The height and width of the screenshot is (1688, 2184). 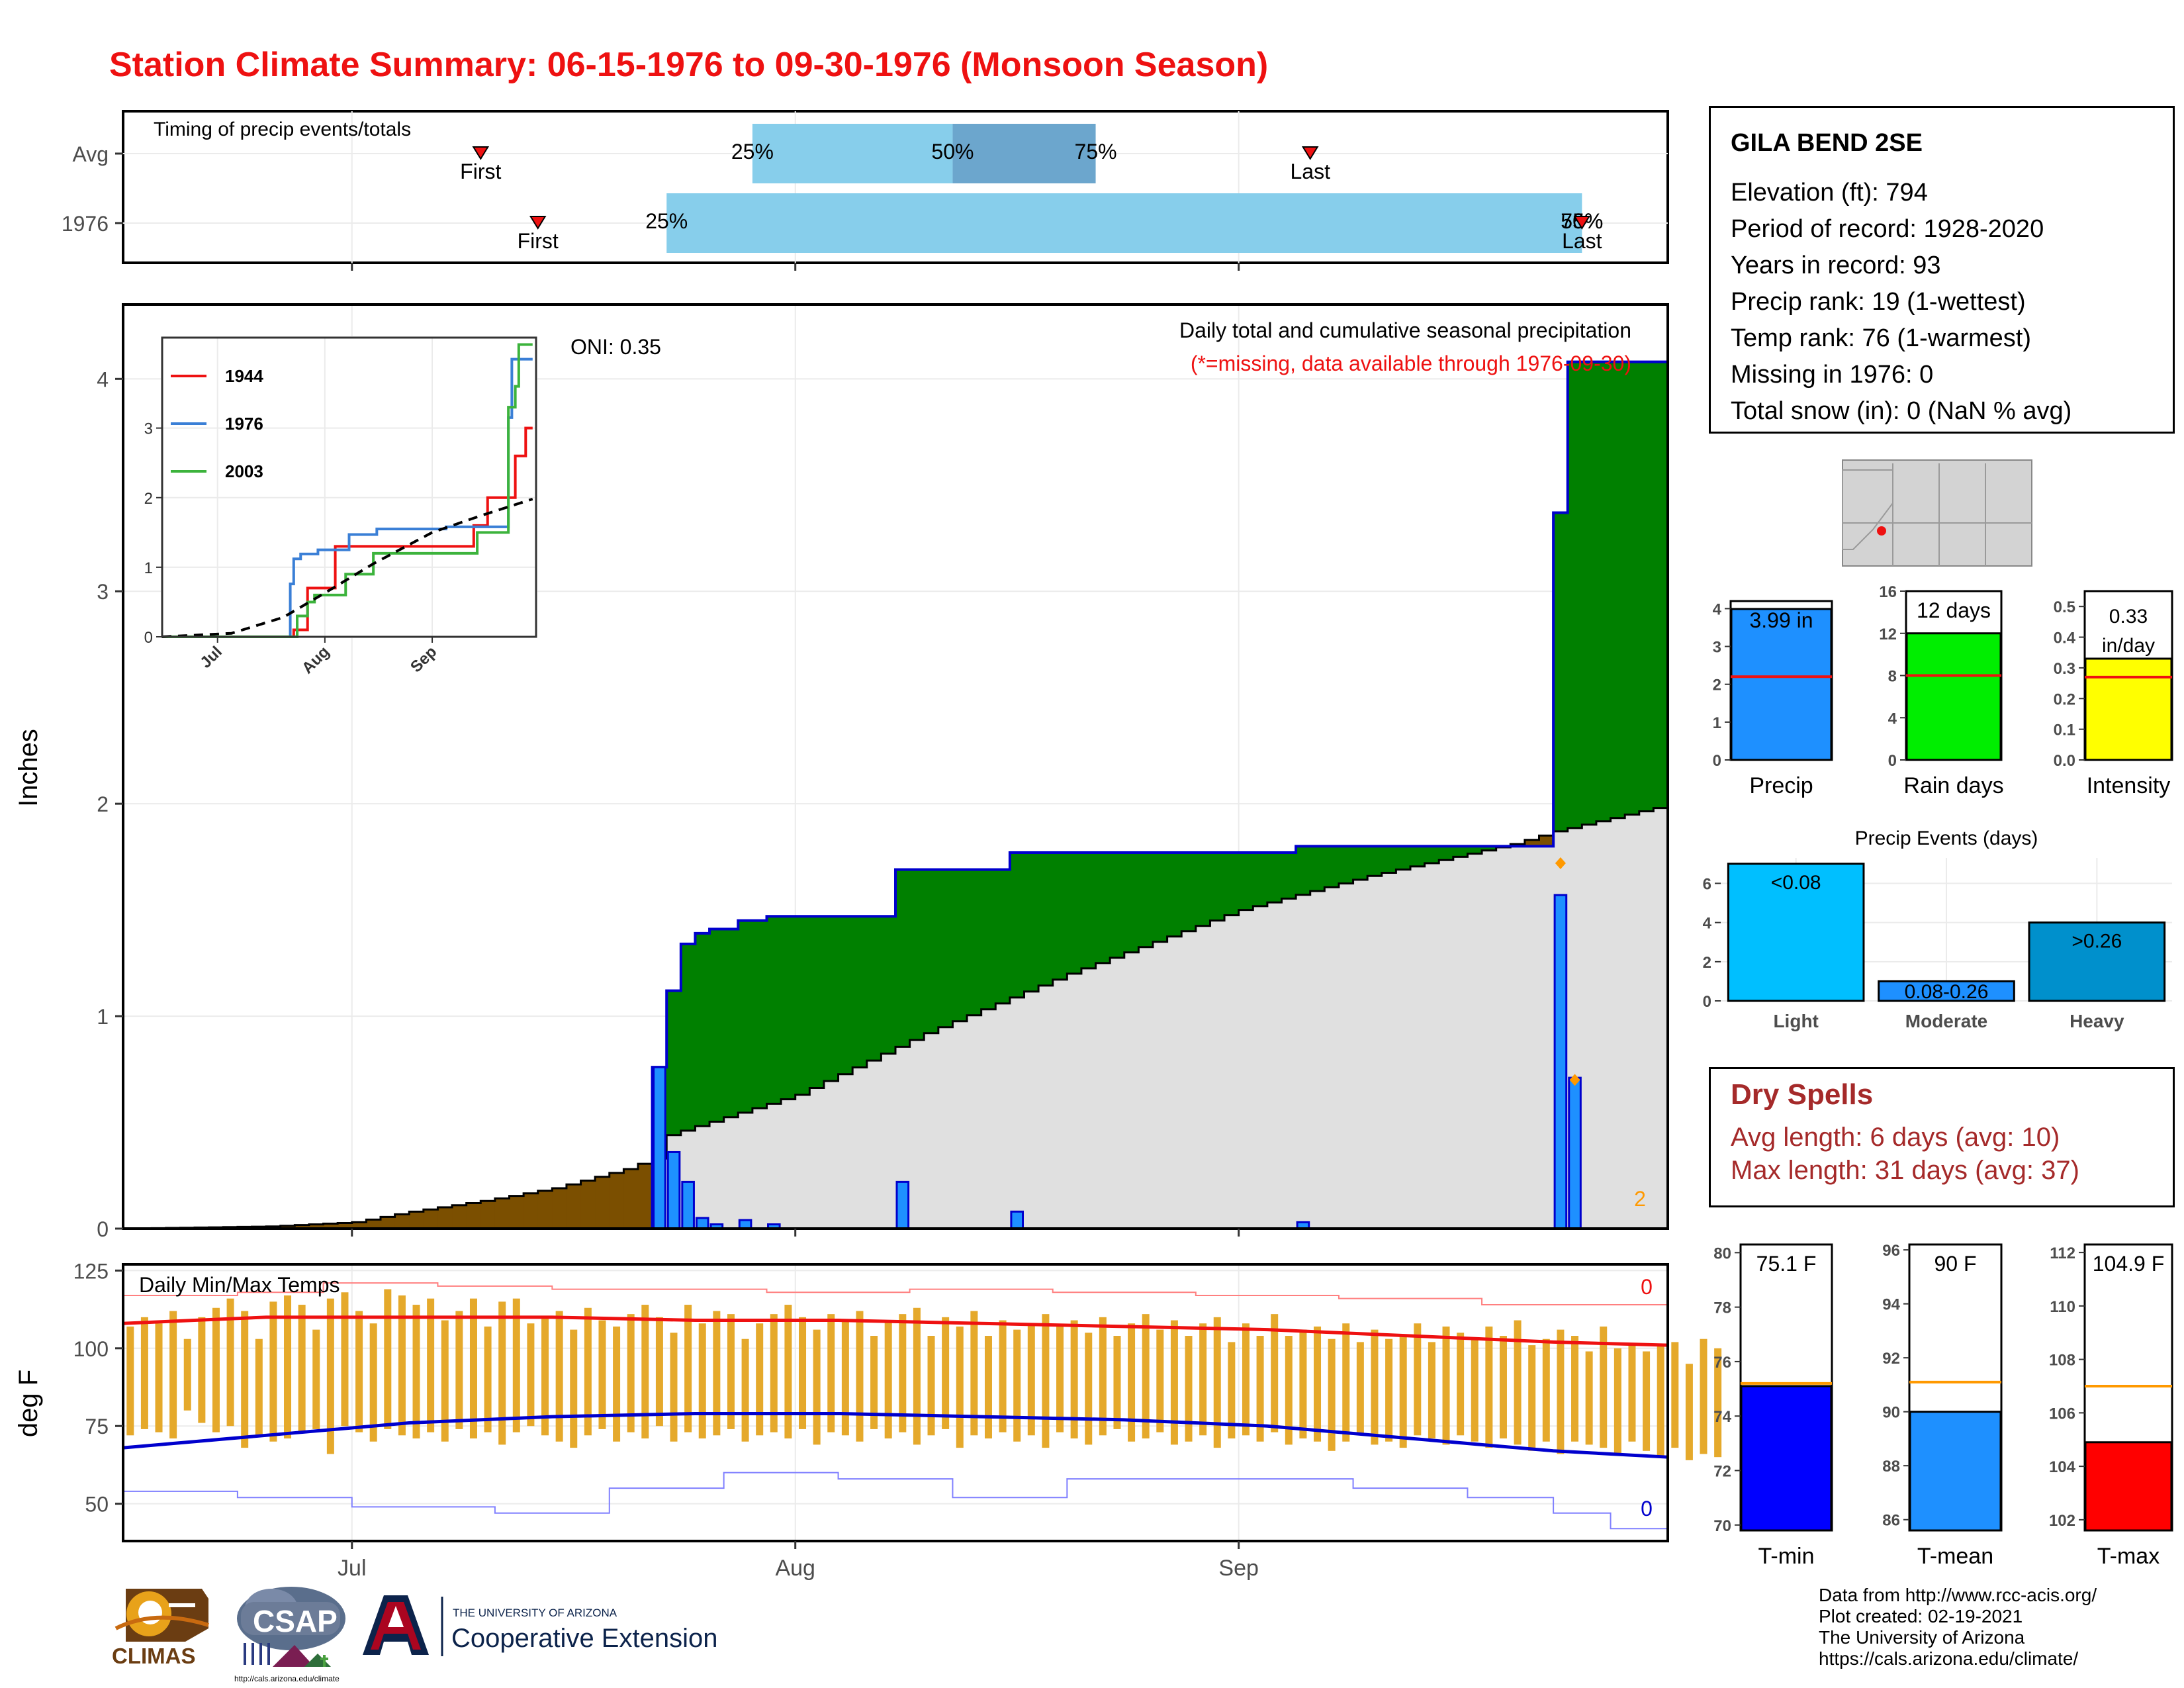 I want to click on climas-logo: CLIMAS, so click(x=160, y=1628).